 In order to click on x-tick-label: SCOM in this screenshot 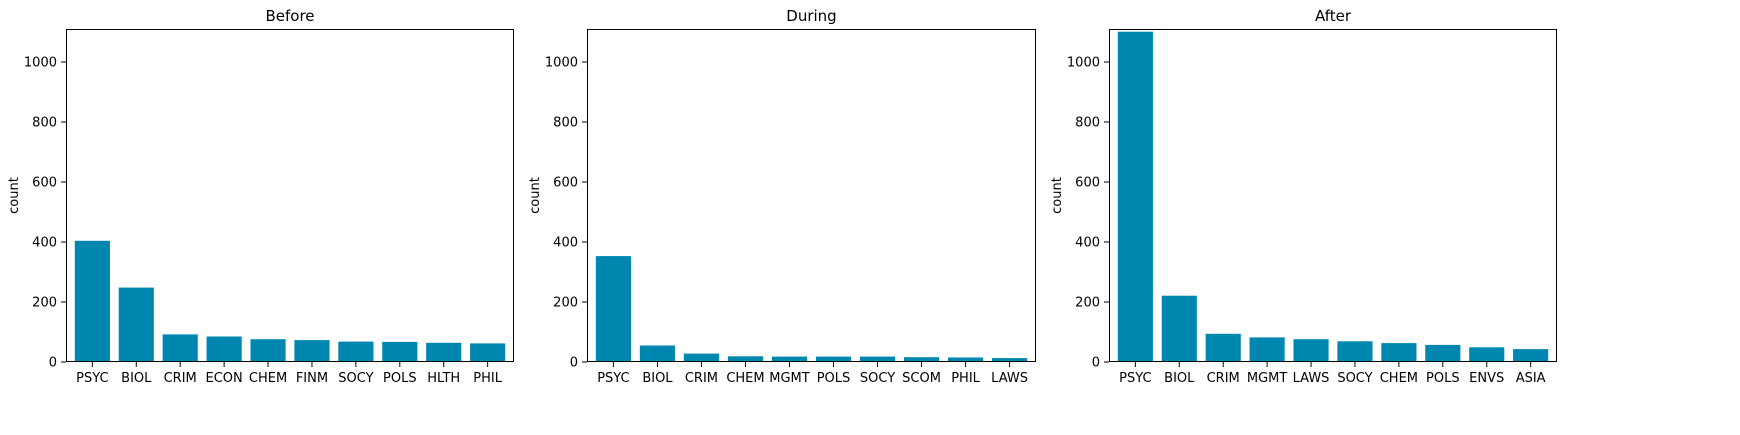, I will do `click(921, 378)`.